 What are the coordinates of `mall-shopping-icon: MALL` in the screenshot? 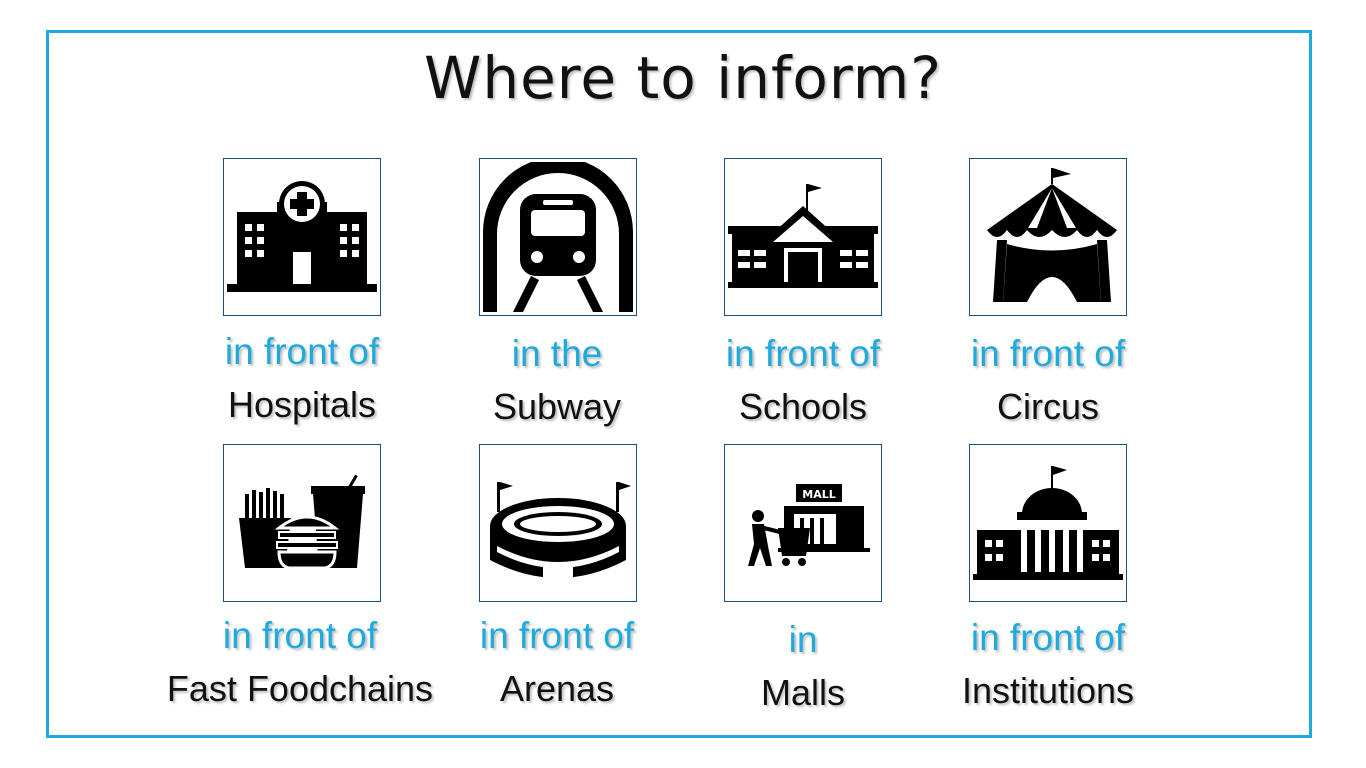 It's located at (803, 523).